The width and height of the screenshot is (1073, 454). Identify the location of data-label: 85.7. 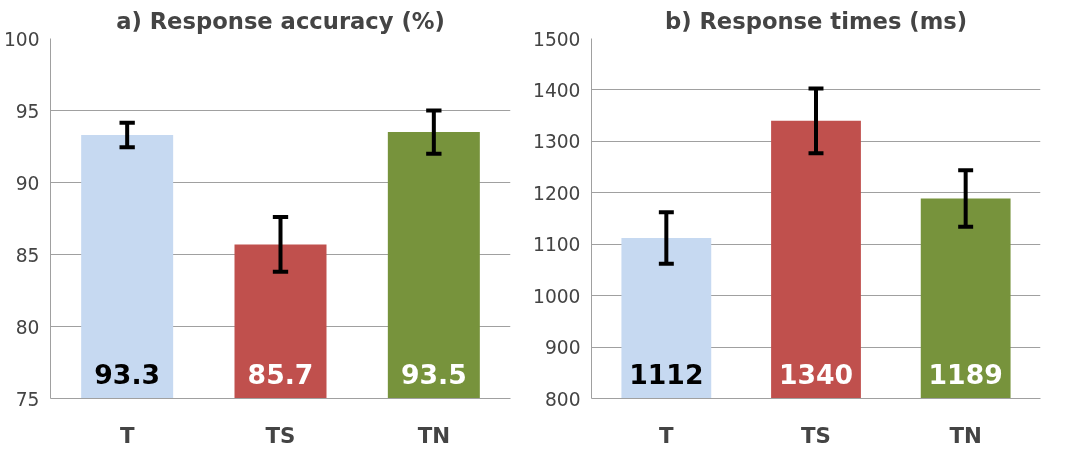
(280, 375).